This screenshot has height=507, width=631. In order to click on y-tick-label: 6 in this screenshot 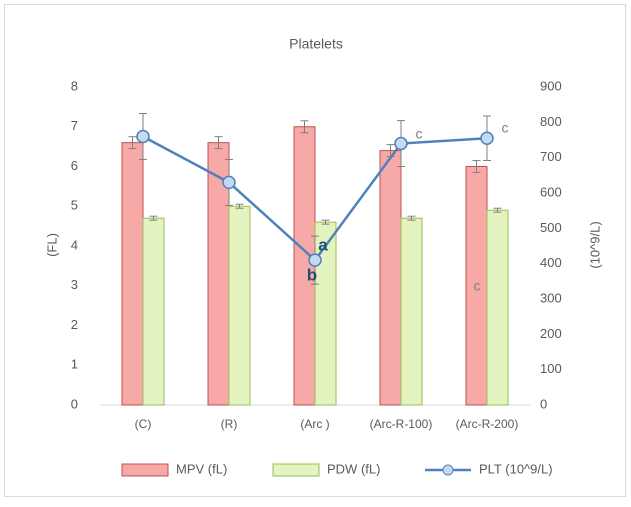, I will do `click(74, 165)`.